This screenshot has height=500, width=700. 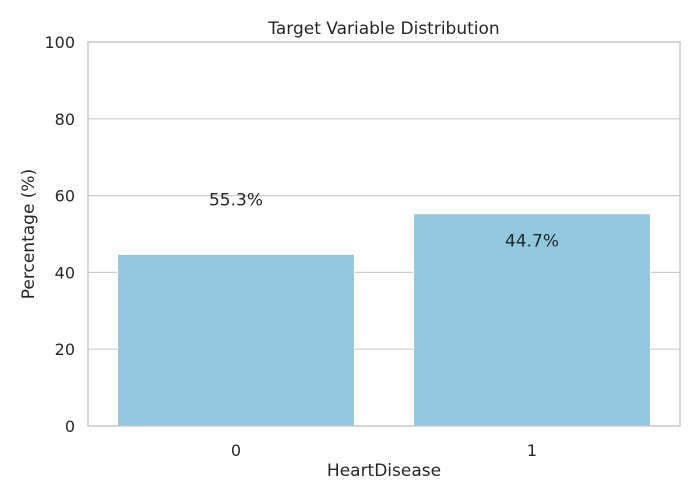 I want to click on y-tick-label: 60, so click(x=65, y=196).